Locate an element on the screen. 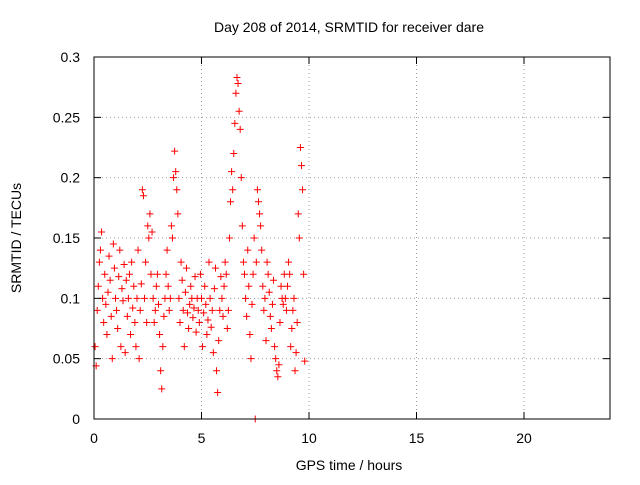  y-tick-label: 0.15 is located at coordinates (66, 238).